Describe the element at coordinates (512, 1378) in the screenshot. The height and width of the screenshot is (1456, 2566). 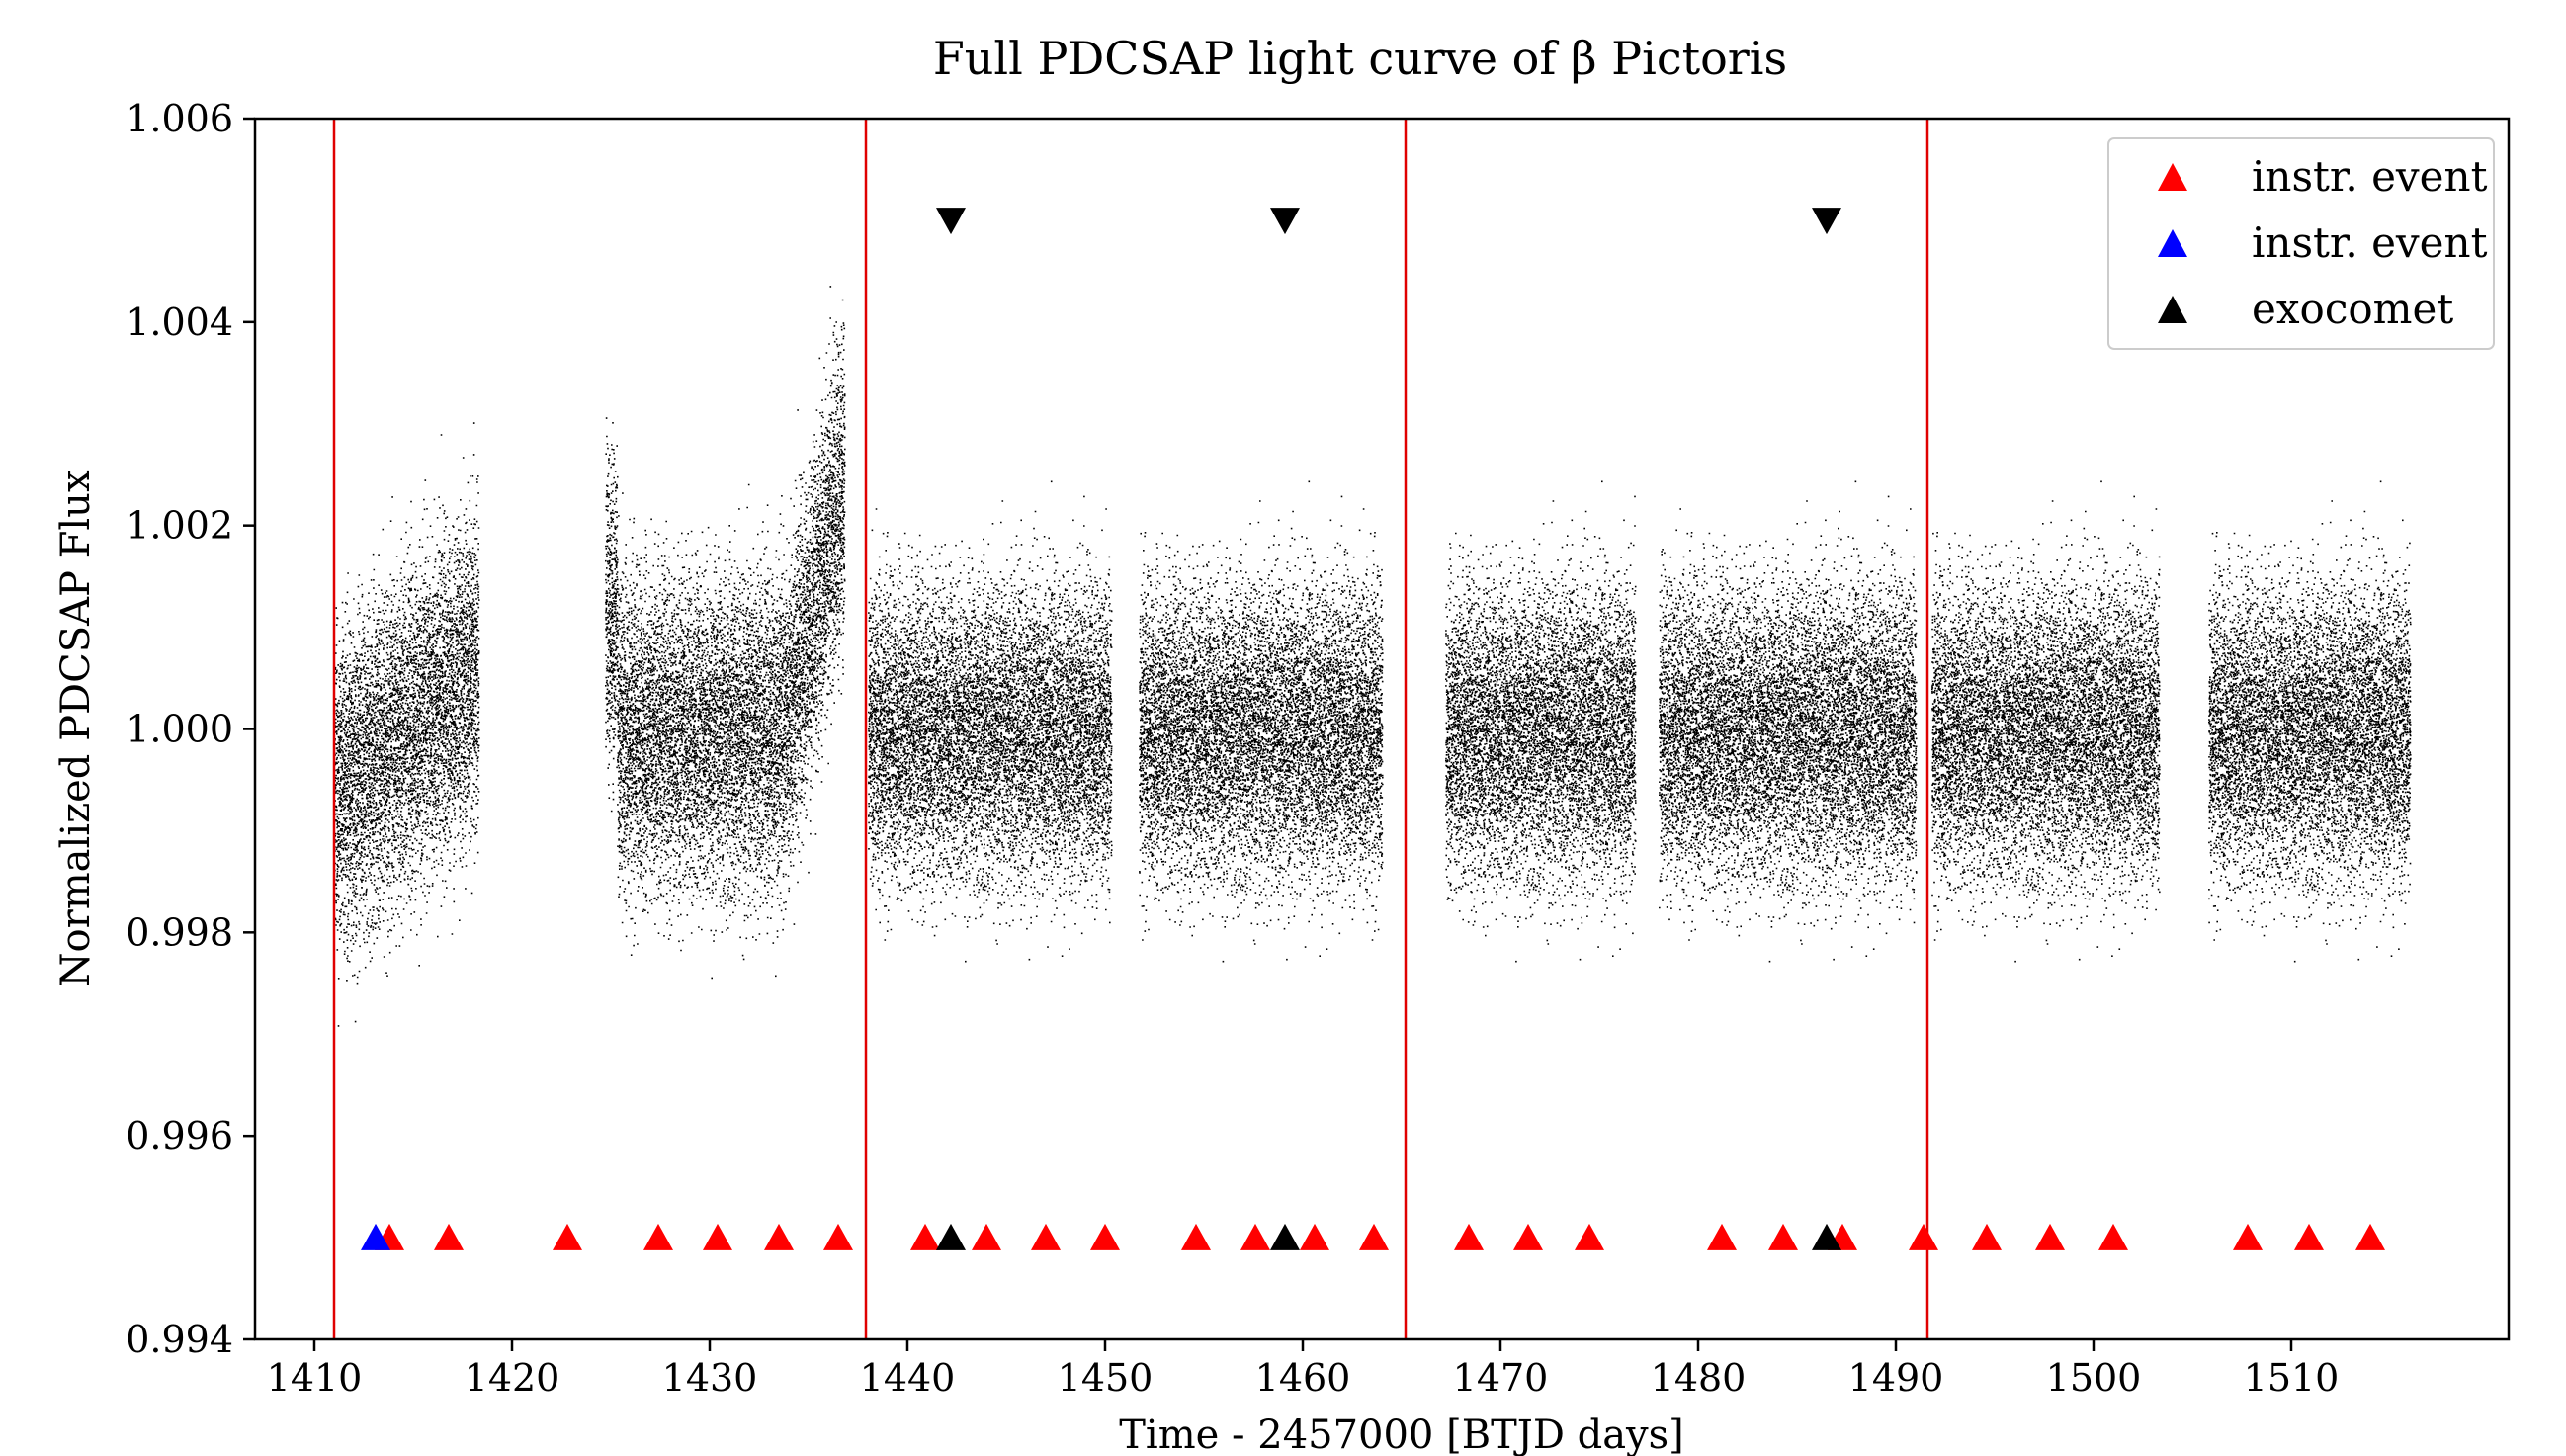
I see `x-tick-label: 1420` at that location.